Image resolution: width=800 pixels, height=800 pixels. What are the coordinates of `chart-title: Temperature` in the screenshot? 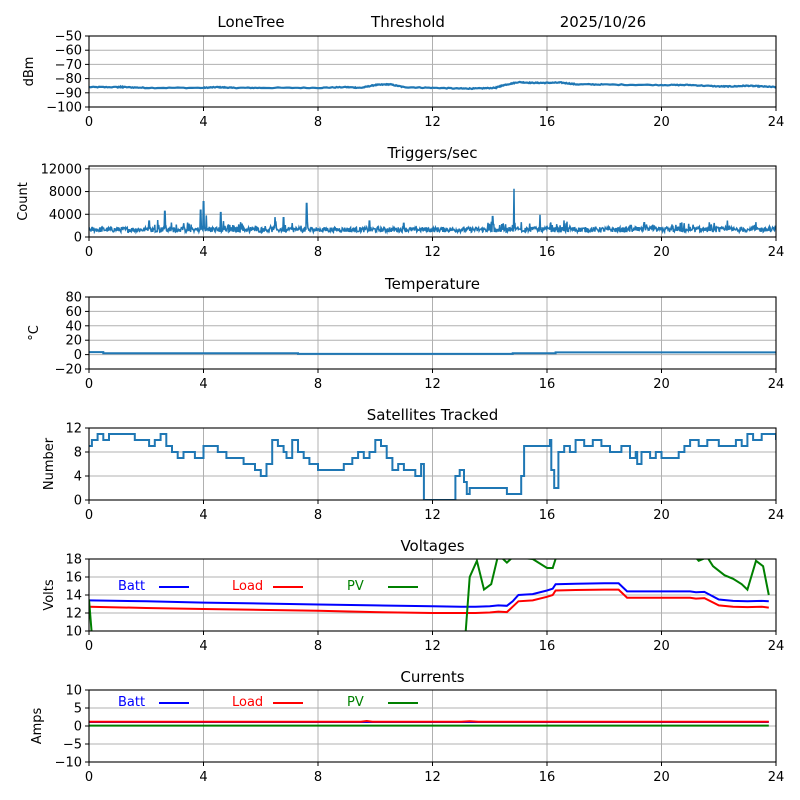 It's located at (432, 284).